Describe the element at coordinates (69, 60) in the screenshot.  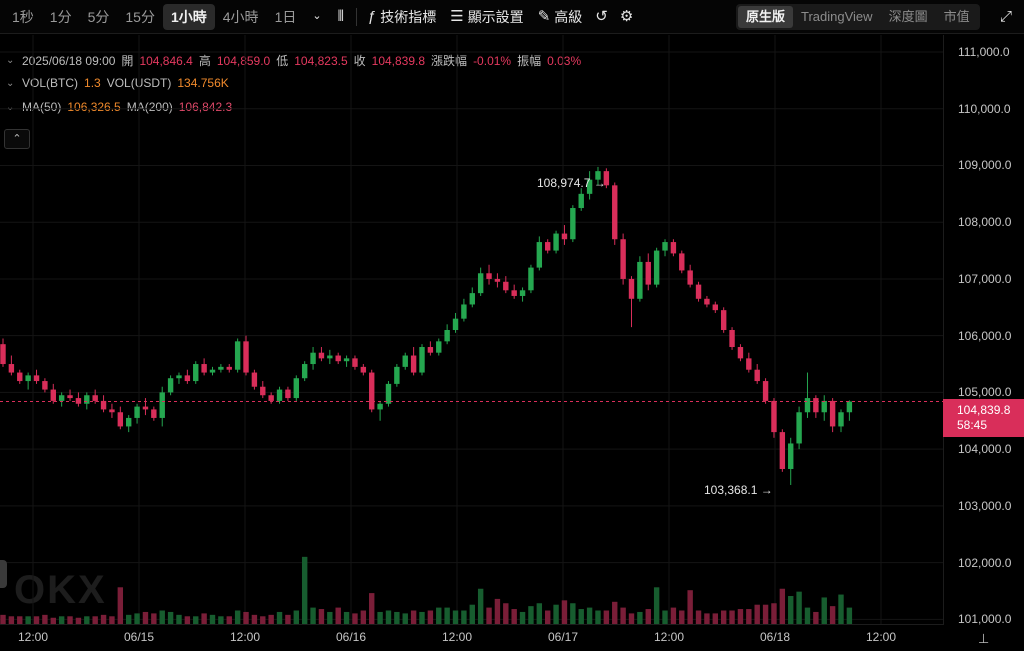
I see `candle-date: 2025/06/18 09:00` at that location.